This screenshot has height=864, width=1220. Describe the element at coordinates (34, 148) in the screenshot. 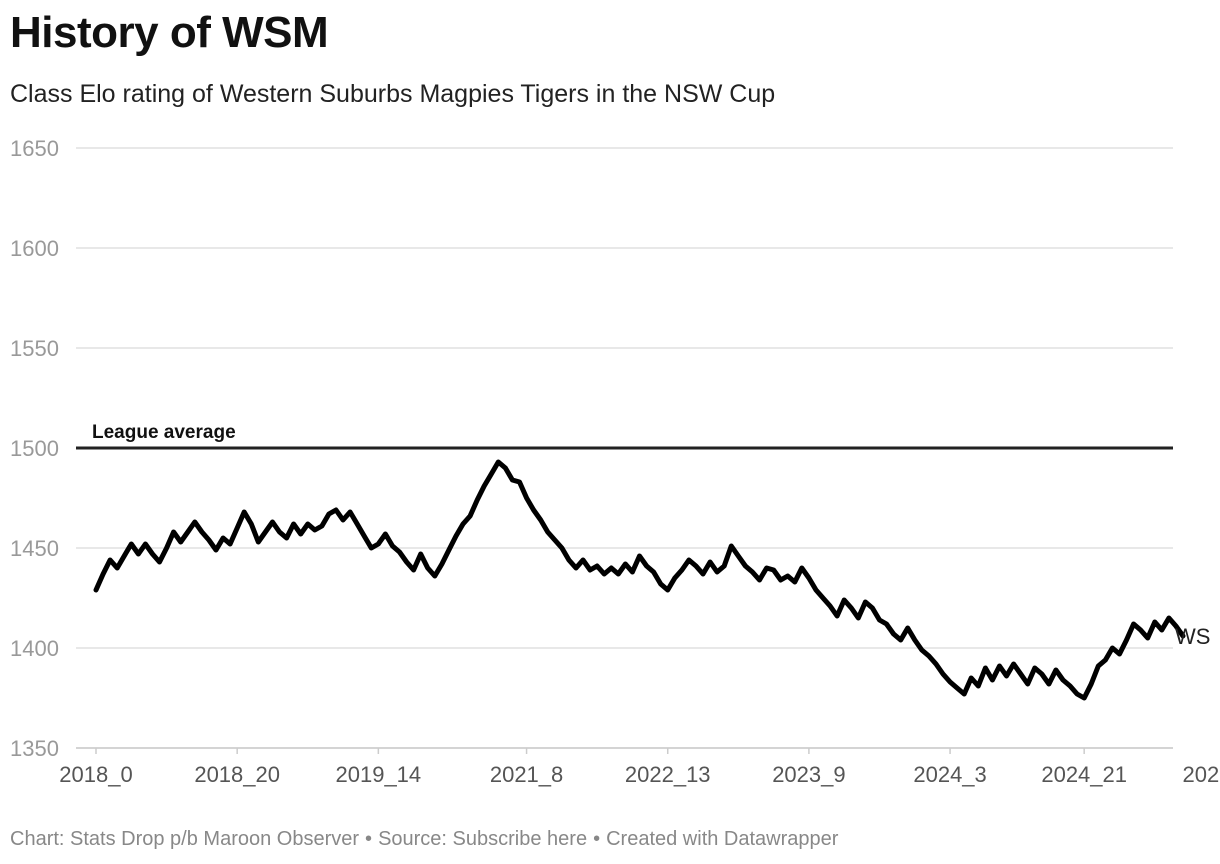

I see `y-tick-label: 1650` at that location.